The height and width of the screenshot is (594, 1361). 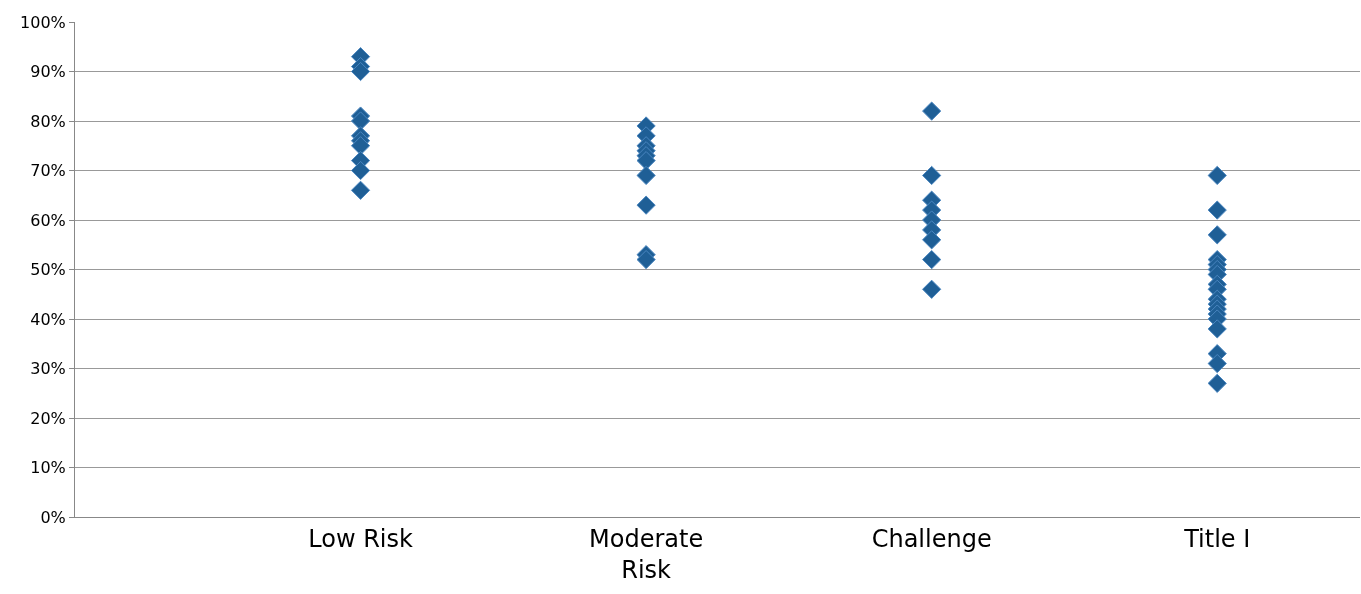 I want to click on y-tick-label: 70%, so click(x=48, y=171).